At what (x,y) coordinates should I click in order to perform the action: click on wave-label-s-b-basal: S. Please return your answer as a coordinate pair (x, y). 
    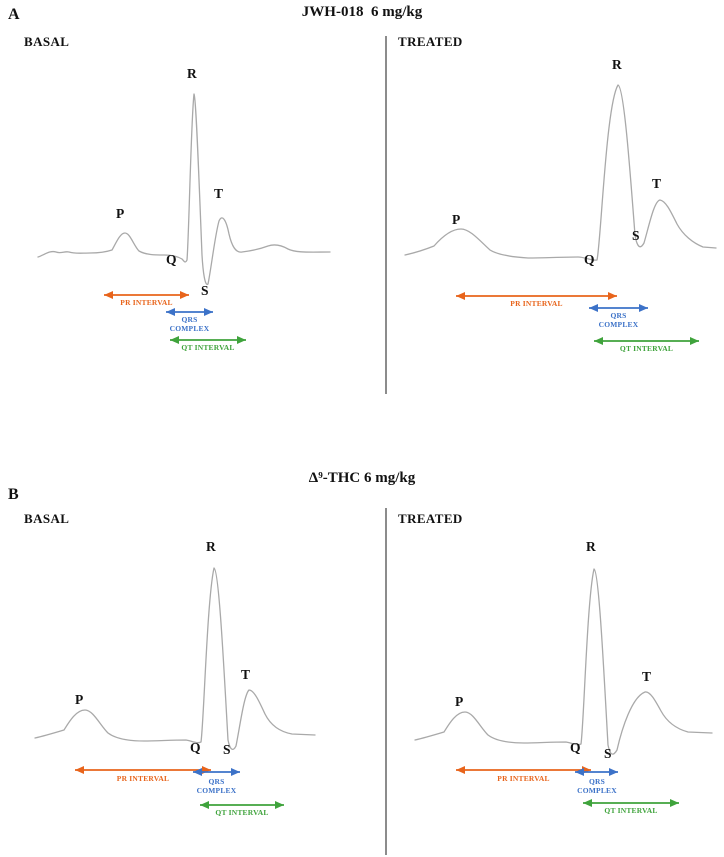
    Looking at the image, I should click on (227, 749).